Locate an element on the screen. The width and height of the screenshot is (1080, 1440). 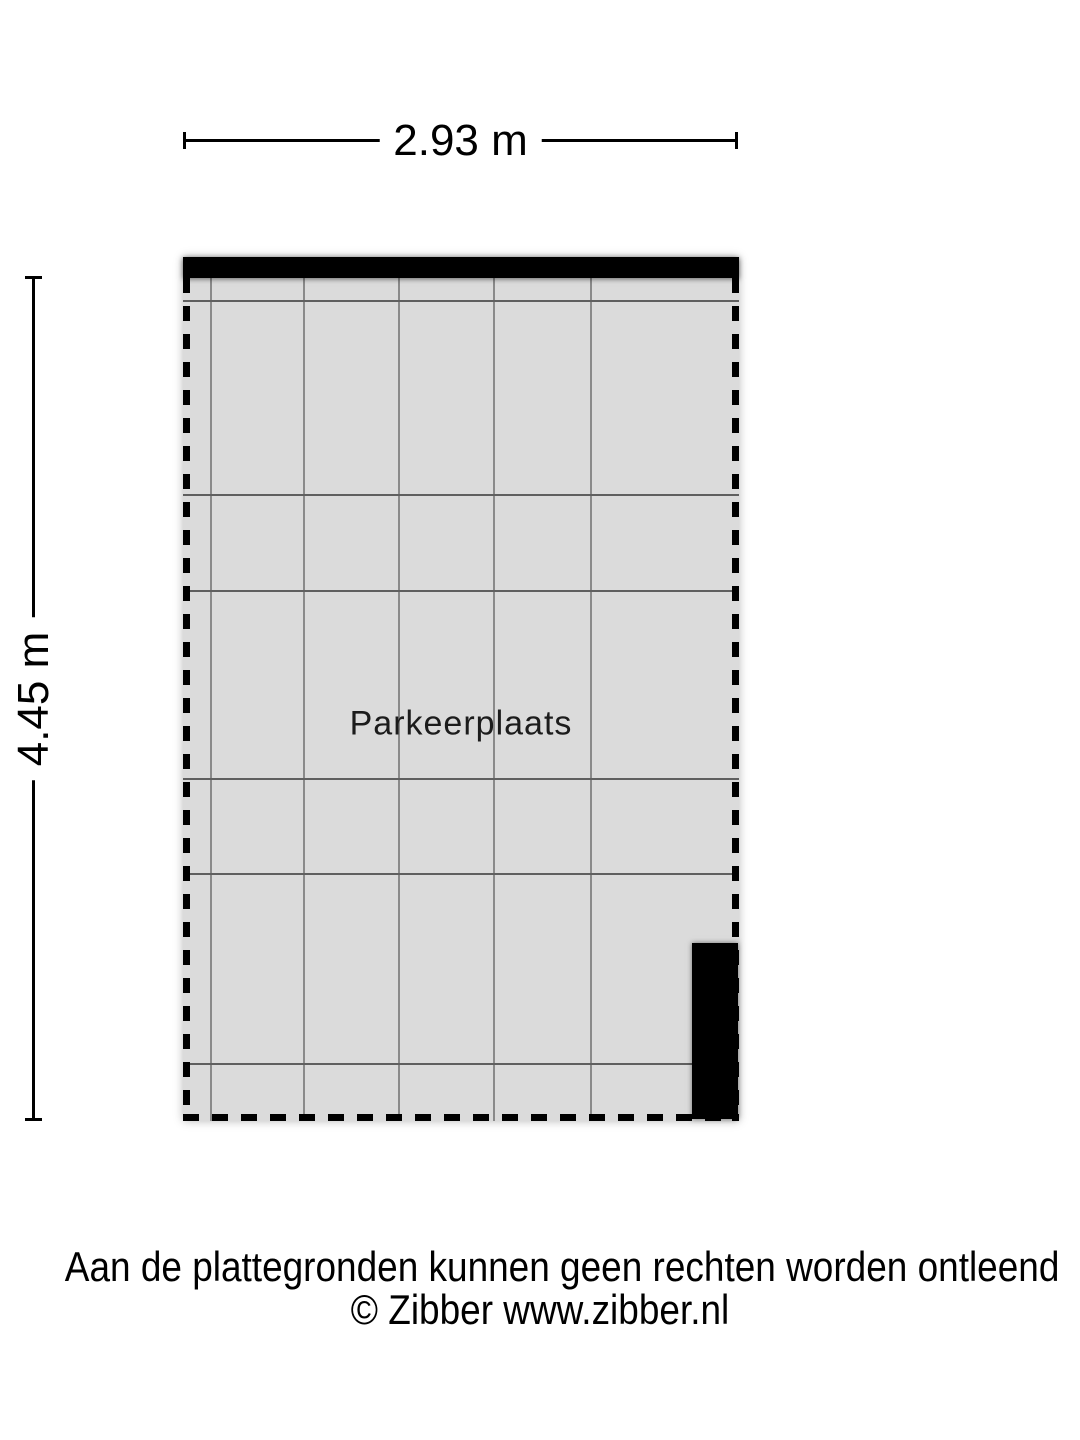
pillar-wall is located at coordinates (715, 1031).